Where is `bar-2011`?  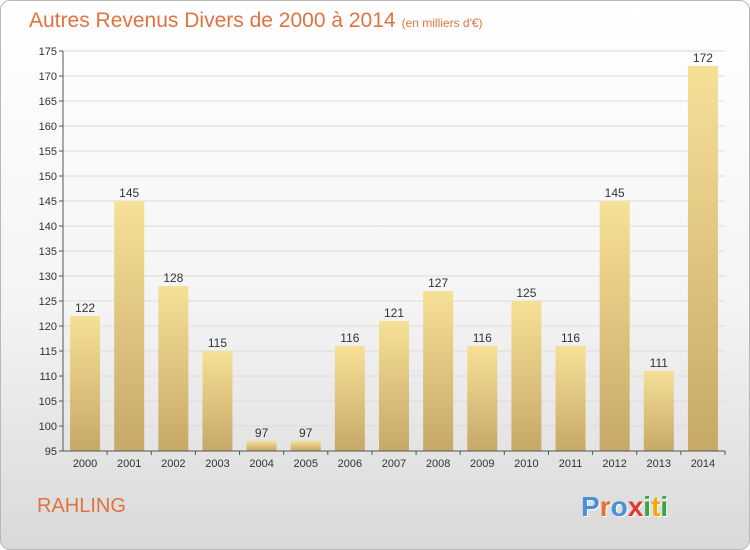
bar-2011 is located at coordinates (570, 398).